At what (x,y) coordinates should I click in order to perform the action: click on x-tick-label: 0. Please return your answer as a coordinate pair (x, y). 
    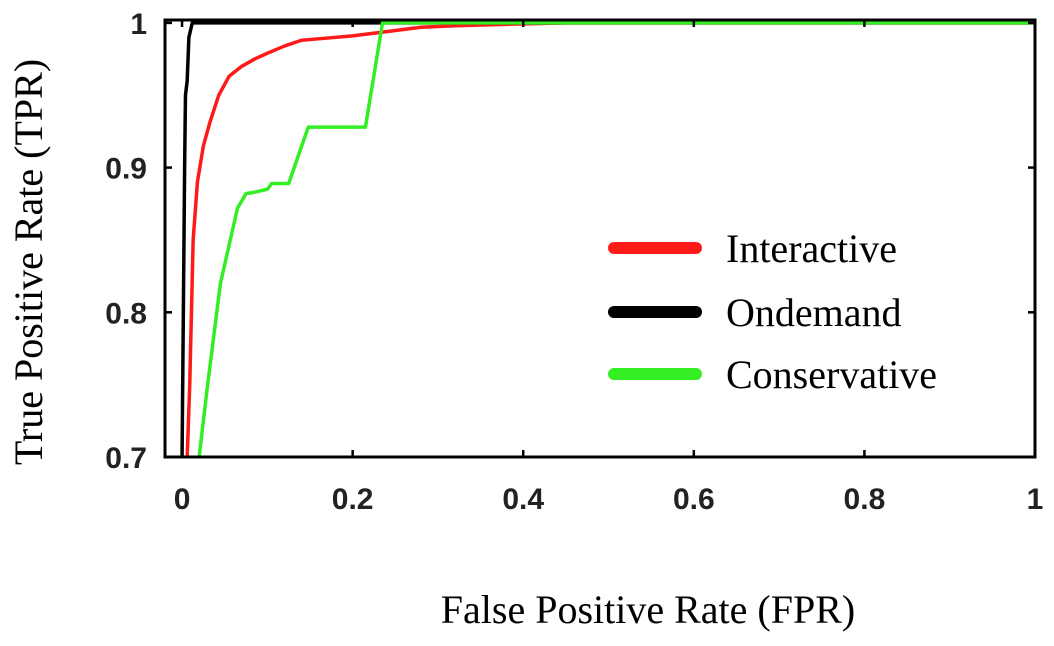
    Looking at the image, I should click on (182, 499).